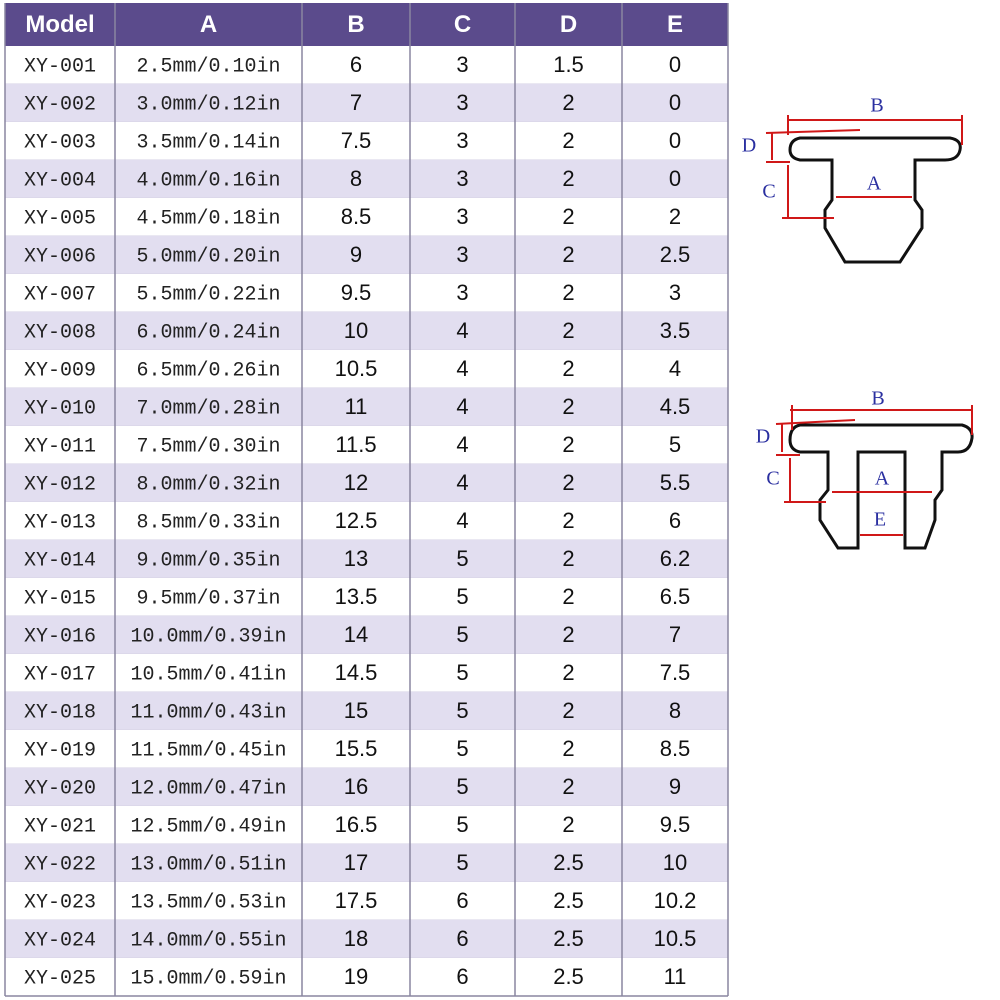  Describe the element at coordinates (60, 408) in the screenshot. I see `model-cell: XY-010` at that location.